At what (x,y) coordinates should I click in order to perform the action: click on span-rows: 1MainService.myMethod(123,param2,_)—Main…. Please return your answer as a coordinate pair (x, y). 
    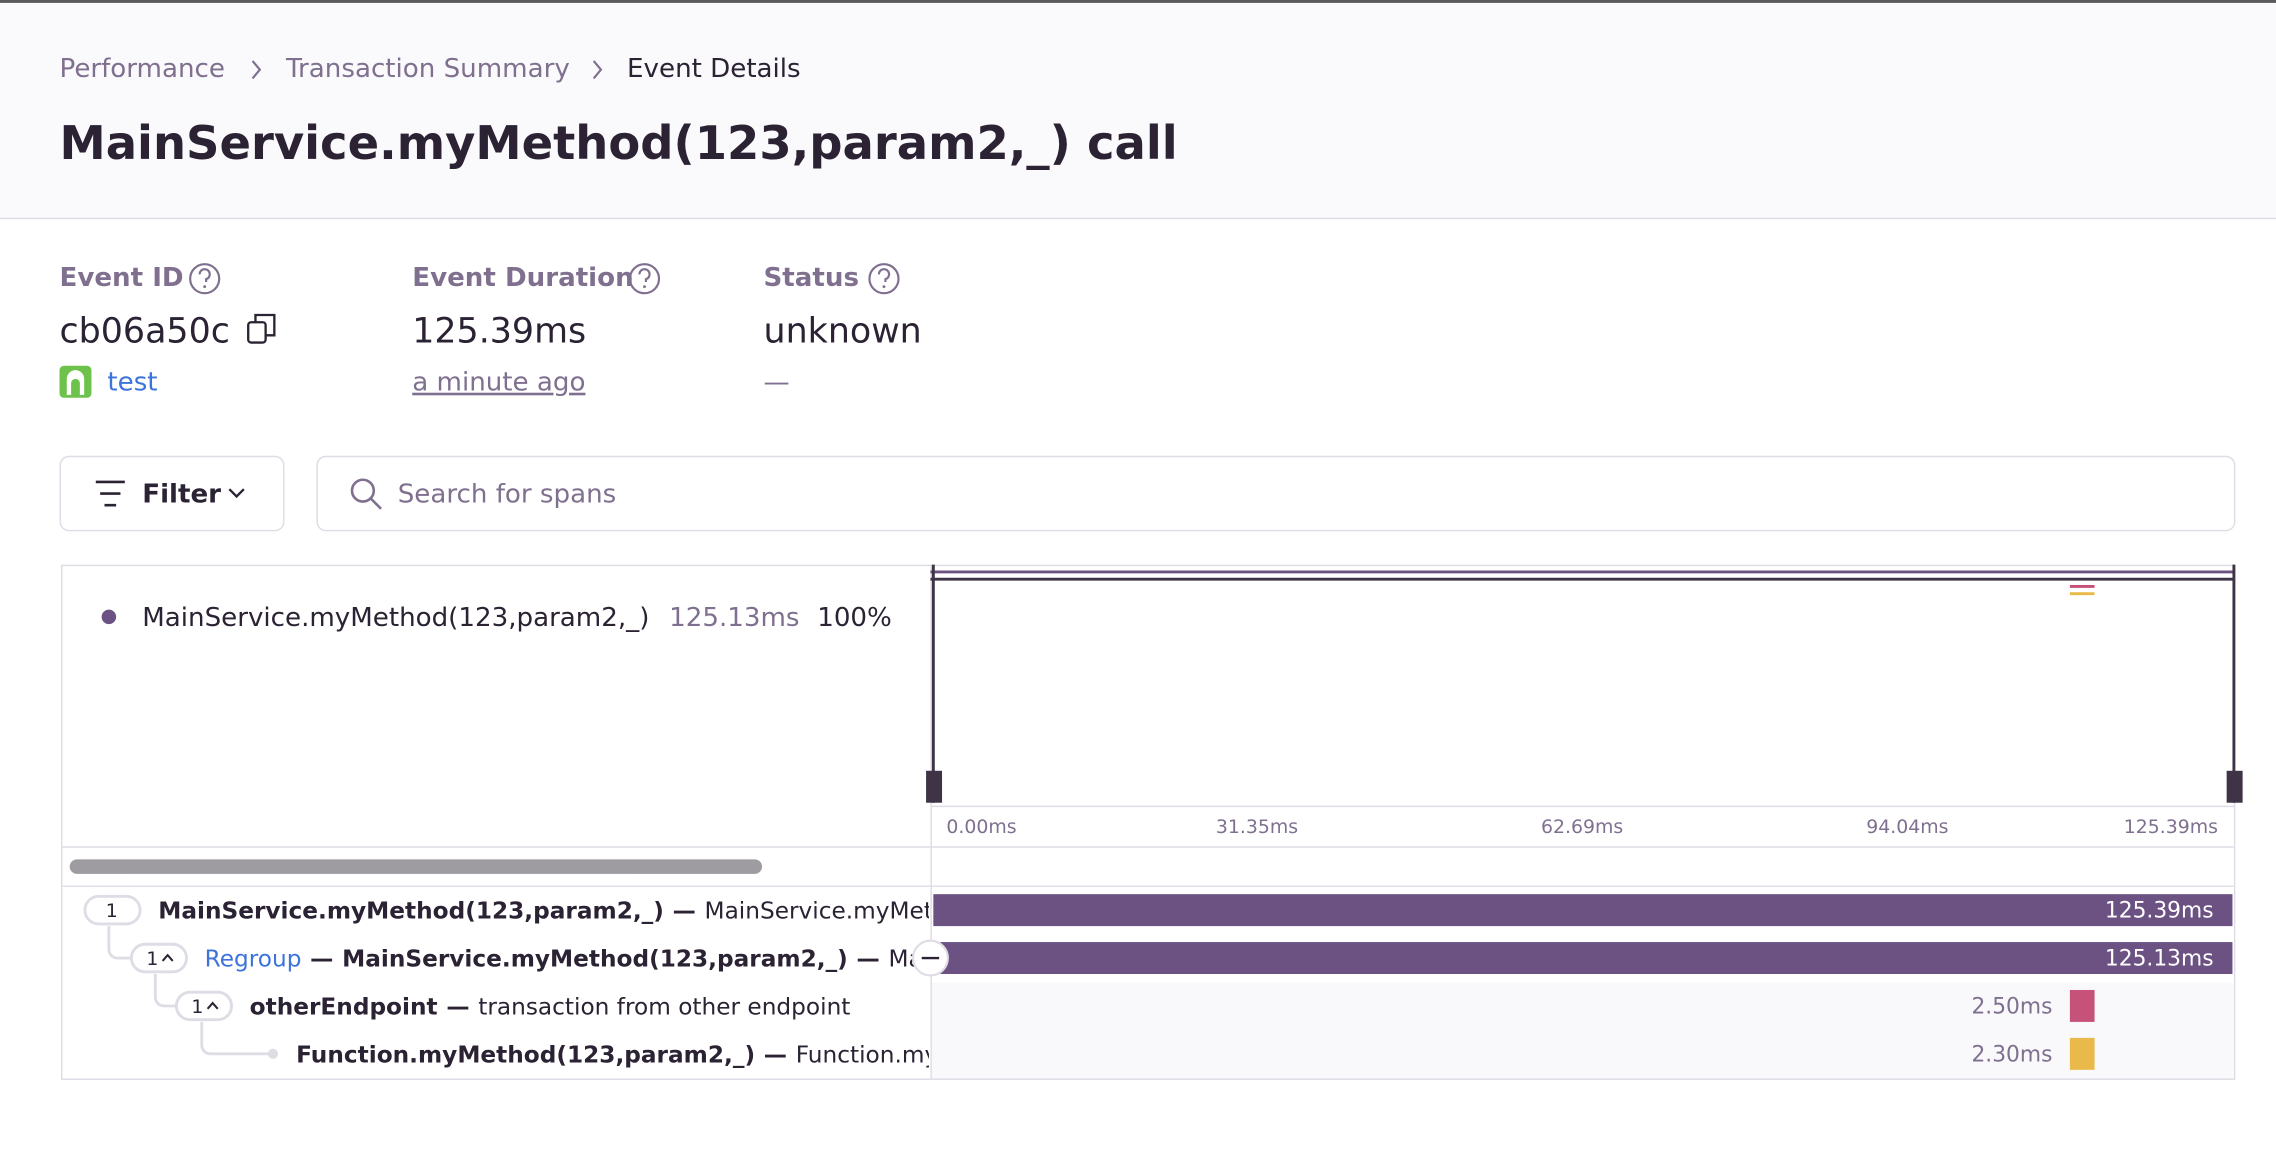
    Looking at the image, I should click on (1158, 982).